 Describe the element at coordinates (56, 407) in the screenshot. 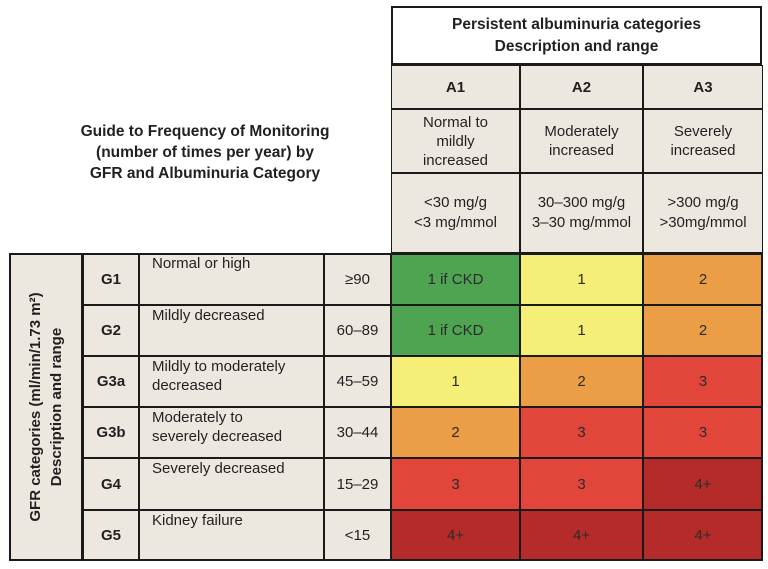

I see `gfr-side-label-line-2: Description and range` at that location.